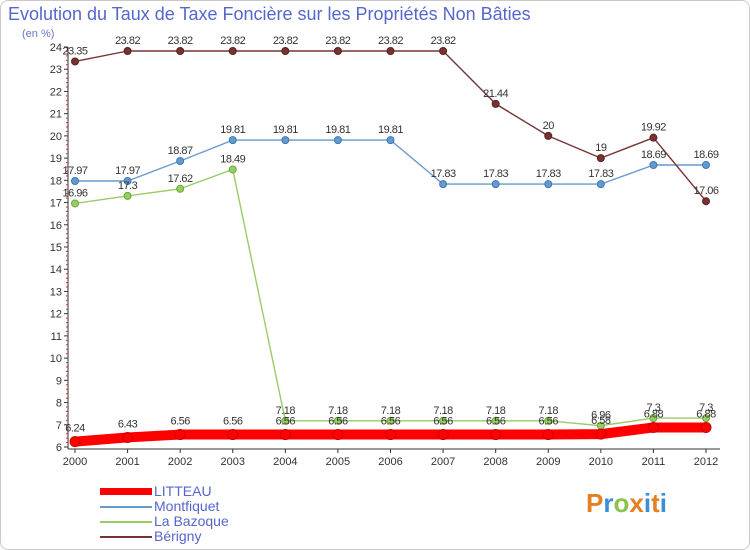  What do you see at coordinates (548, 174) in the screenshot?
I see `data-label-montfiquet-2009: 17.83` at bounding box center [548, 174].